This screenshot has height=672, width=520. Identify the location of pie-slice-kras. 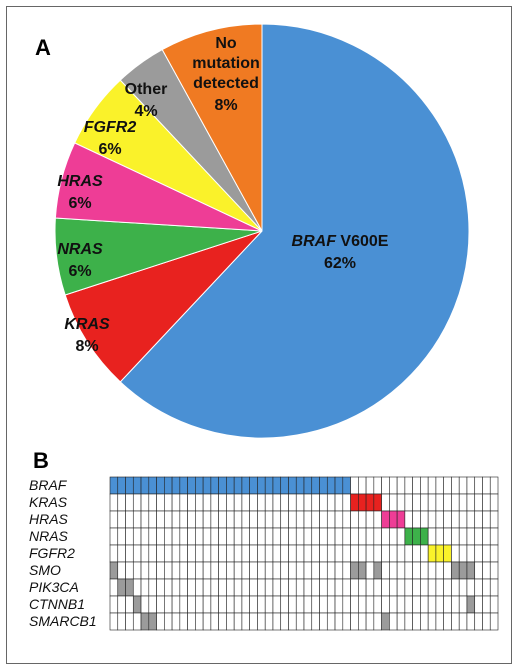
(163, 306).